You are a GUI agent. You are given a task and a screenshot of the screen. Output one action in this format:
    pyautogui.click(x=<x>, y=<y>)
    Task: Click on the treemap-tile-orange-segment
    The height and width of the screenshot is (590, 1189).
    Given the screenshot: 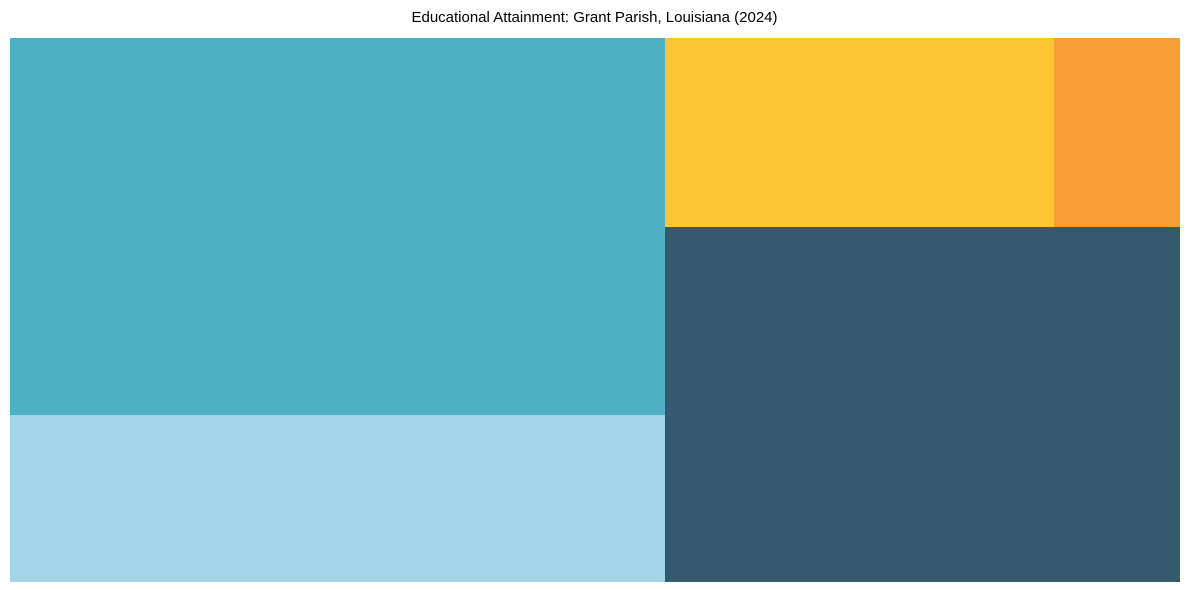 What is the action you would take?
    pyautogui.click(x=1116, y=132)
    